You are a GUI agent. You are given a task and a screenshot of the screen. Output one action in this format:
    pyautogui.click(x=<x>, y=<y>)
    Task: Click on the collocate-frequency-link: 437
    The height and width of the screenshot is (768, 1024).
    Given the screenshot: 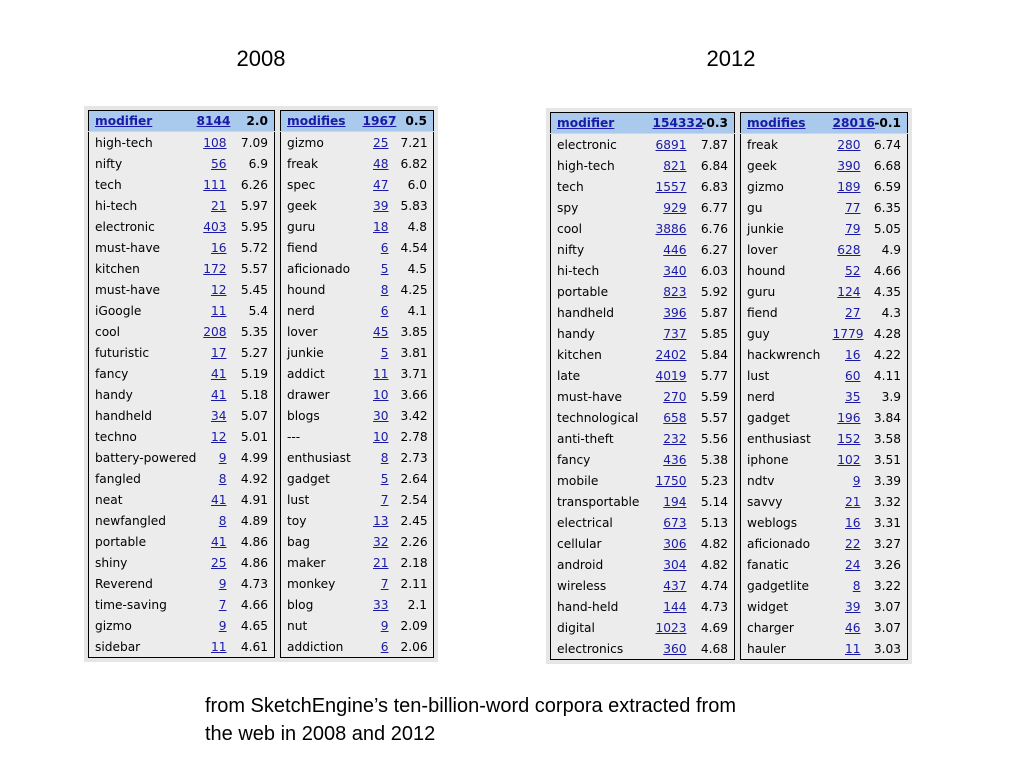 What is the action you would take?
    pyautogui.click(x=675, y=585)
    